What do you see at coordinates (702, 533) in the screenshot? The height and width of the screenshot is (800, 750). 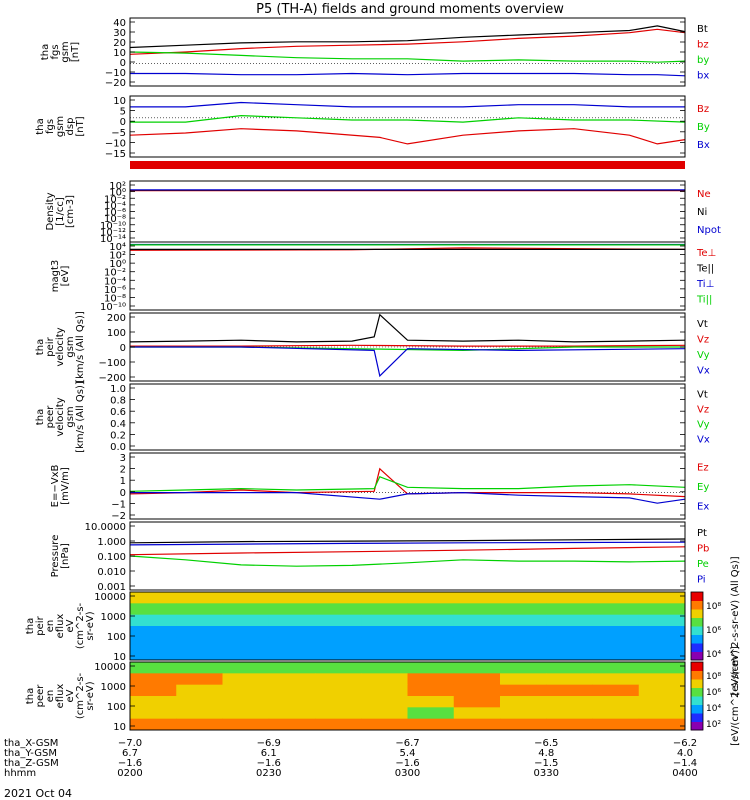 I see `legend-entry: Pt` at bounding box center [702, 533].